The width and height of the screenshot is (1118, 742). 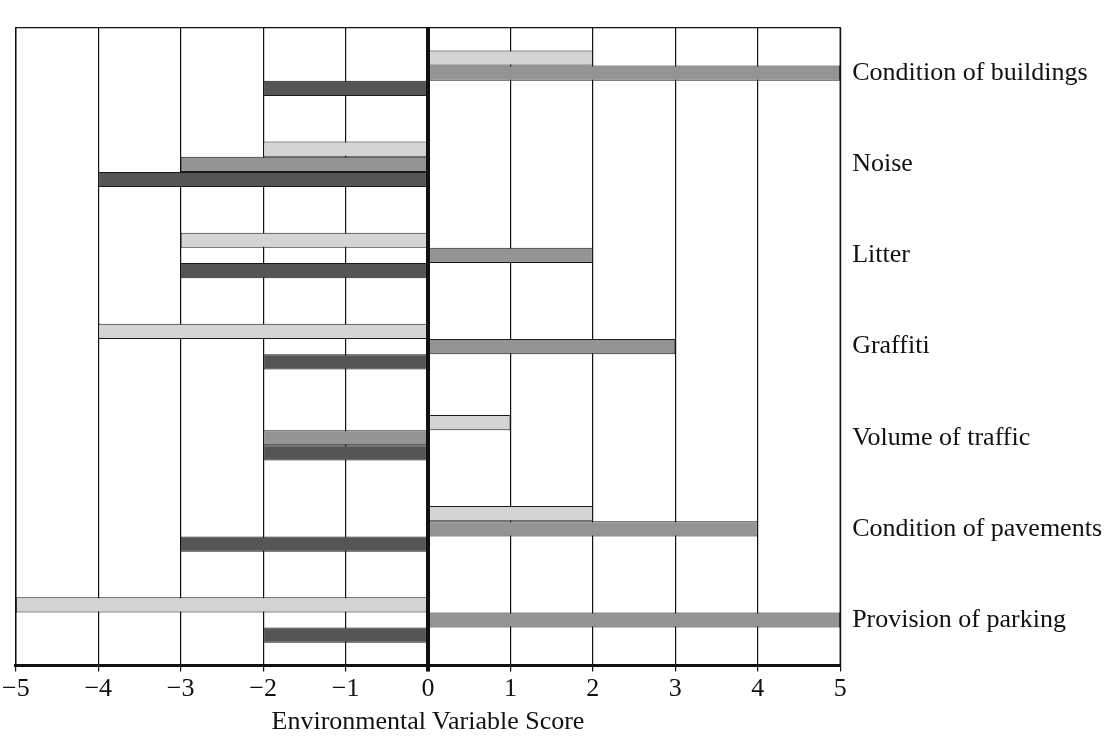 I want to click on y-tick-label: Volume of traffic, so click(x=941, y=436).